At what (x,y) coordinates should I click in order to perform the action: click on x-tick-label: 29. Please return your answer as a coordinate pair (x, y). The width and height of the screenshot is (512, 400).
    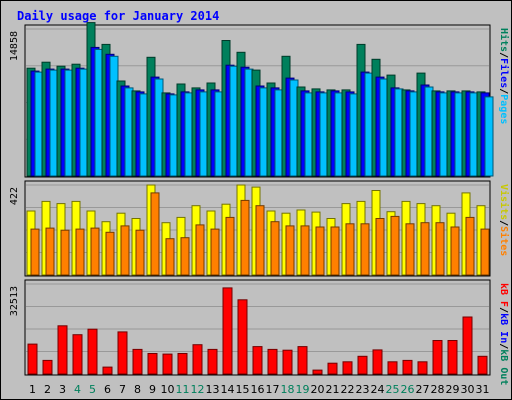
    Looking at the image, I should click on (453, 389).